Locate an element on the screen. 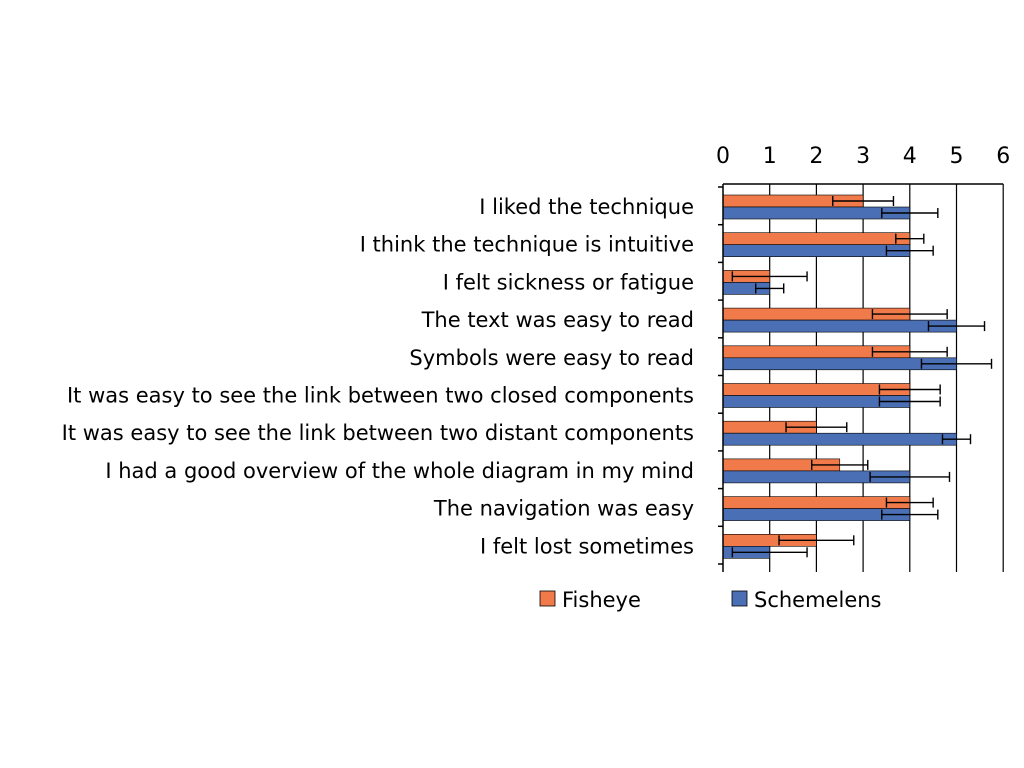 The height and width of the screenshot is (768, 1024). x-tick-label-3: 3 is located at coordinates (863, 156).